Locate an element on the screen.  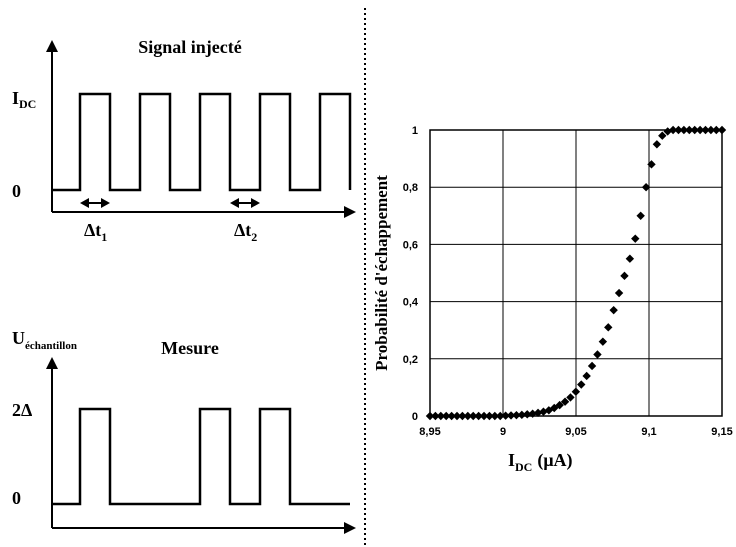
injected-signal-y-arrowhead is located at coordinates (52, 46).